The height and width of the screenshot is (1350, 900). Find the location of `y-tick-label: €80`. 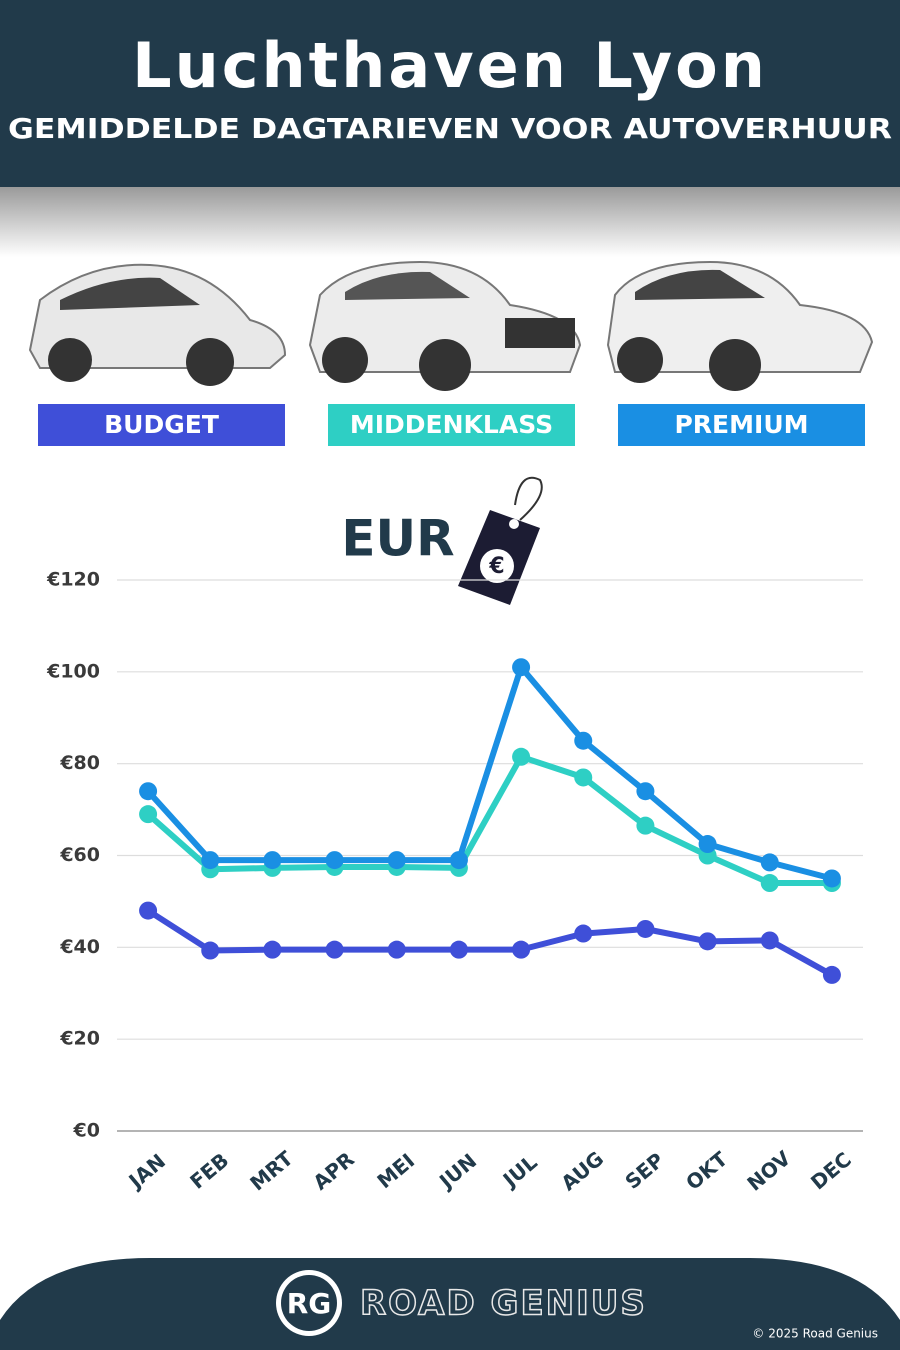

y-tick-label: €80 is located at coordinates (79, 763).